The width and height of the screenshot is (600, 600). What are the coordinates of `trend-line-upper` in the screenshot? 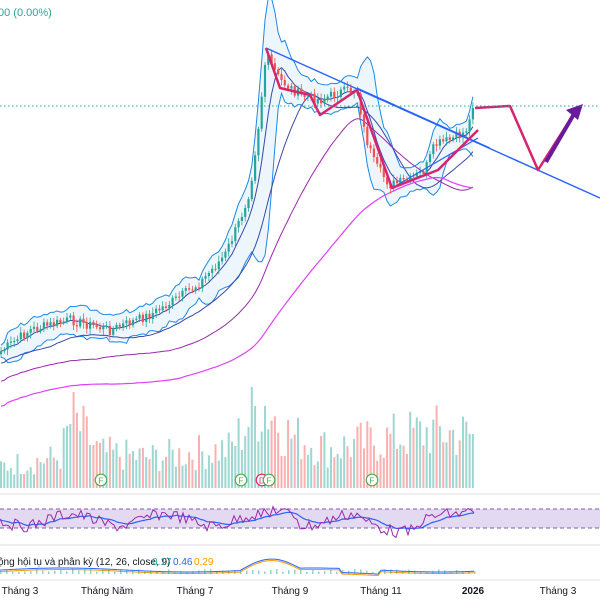 It's located at (432, 123).